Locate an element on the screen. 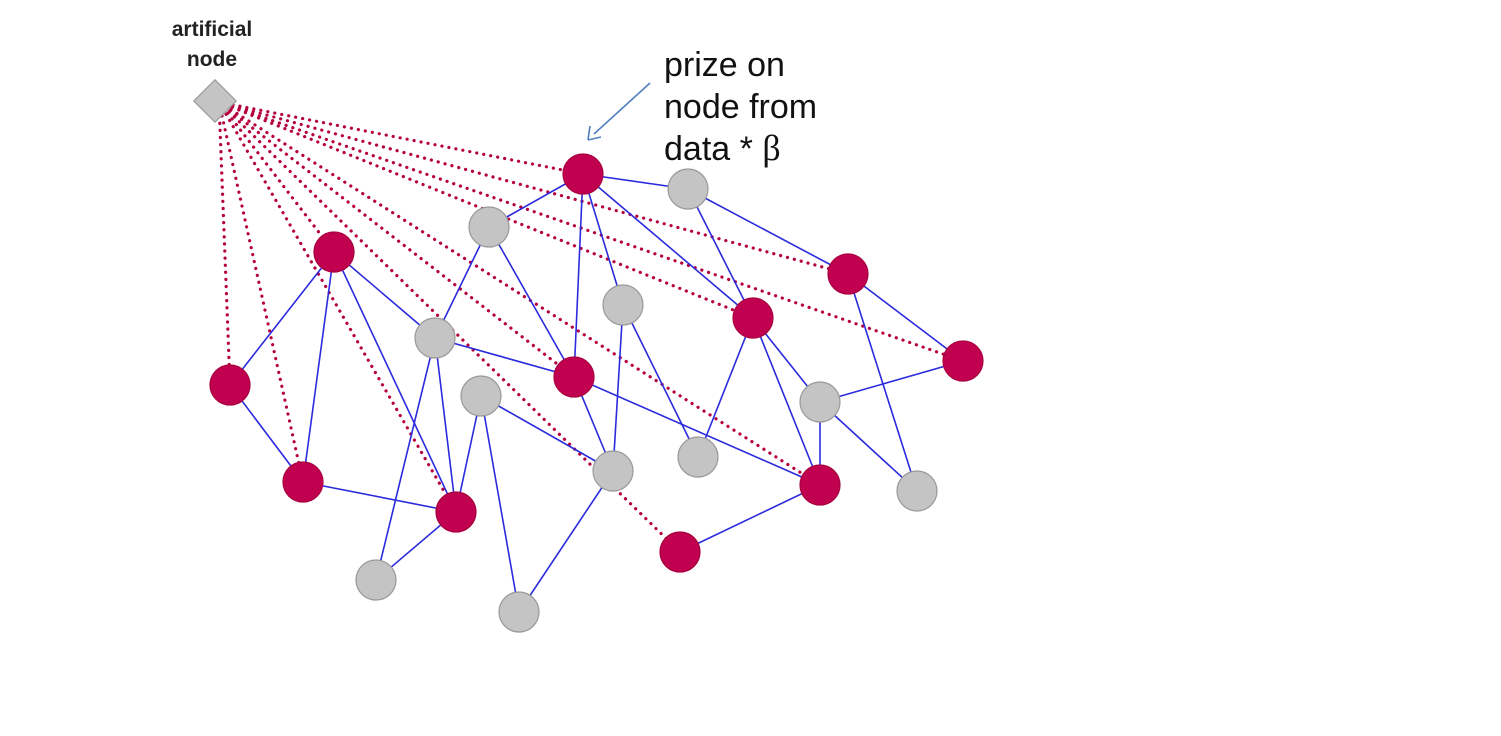 This screenshot has height=736, width=1501. plain-node-n7 is located at coordinates (435, 338).